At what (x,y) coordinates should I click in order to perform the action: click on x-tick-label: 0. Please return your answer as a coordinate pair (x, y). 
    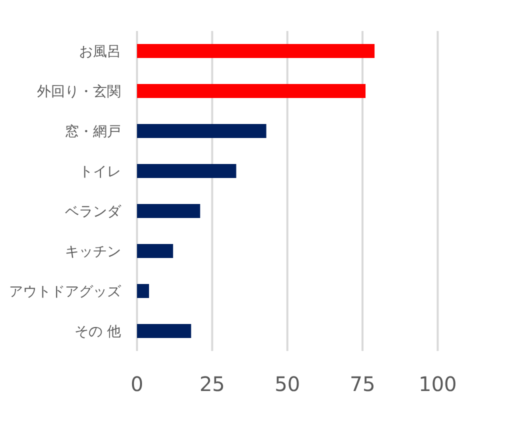
    Looking at the image, I should click on (137, 384).